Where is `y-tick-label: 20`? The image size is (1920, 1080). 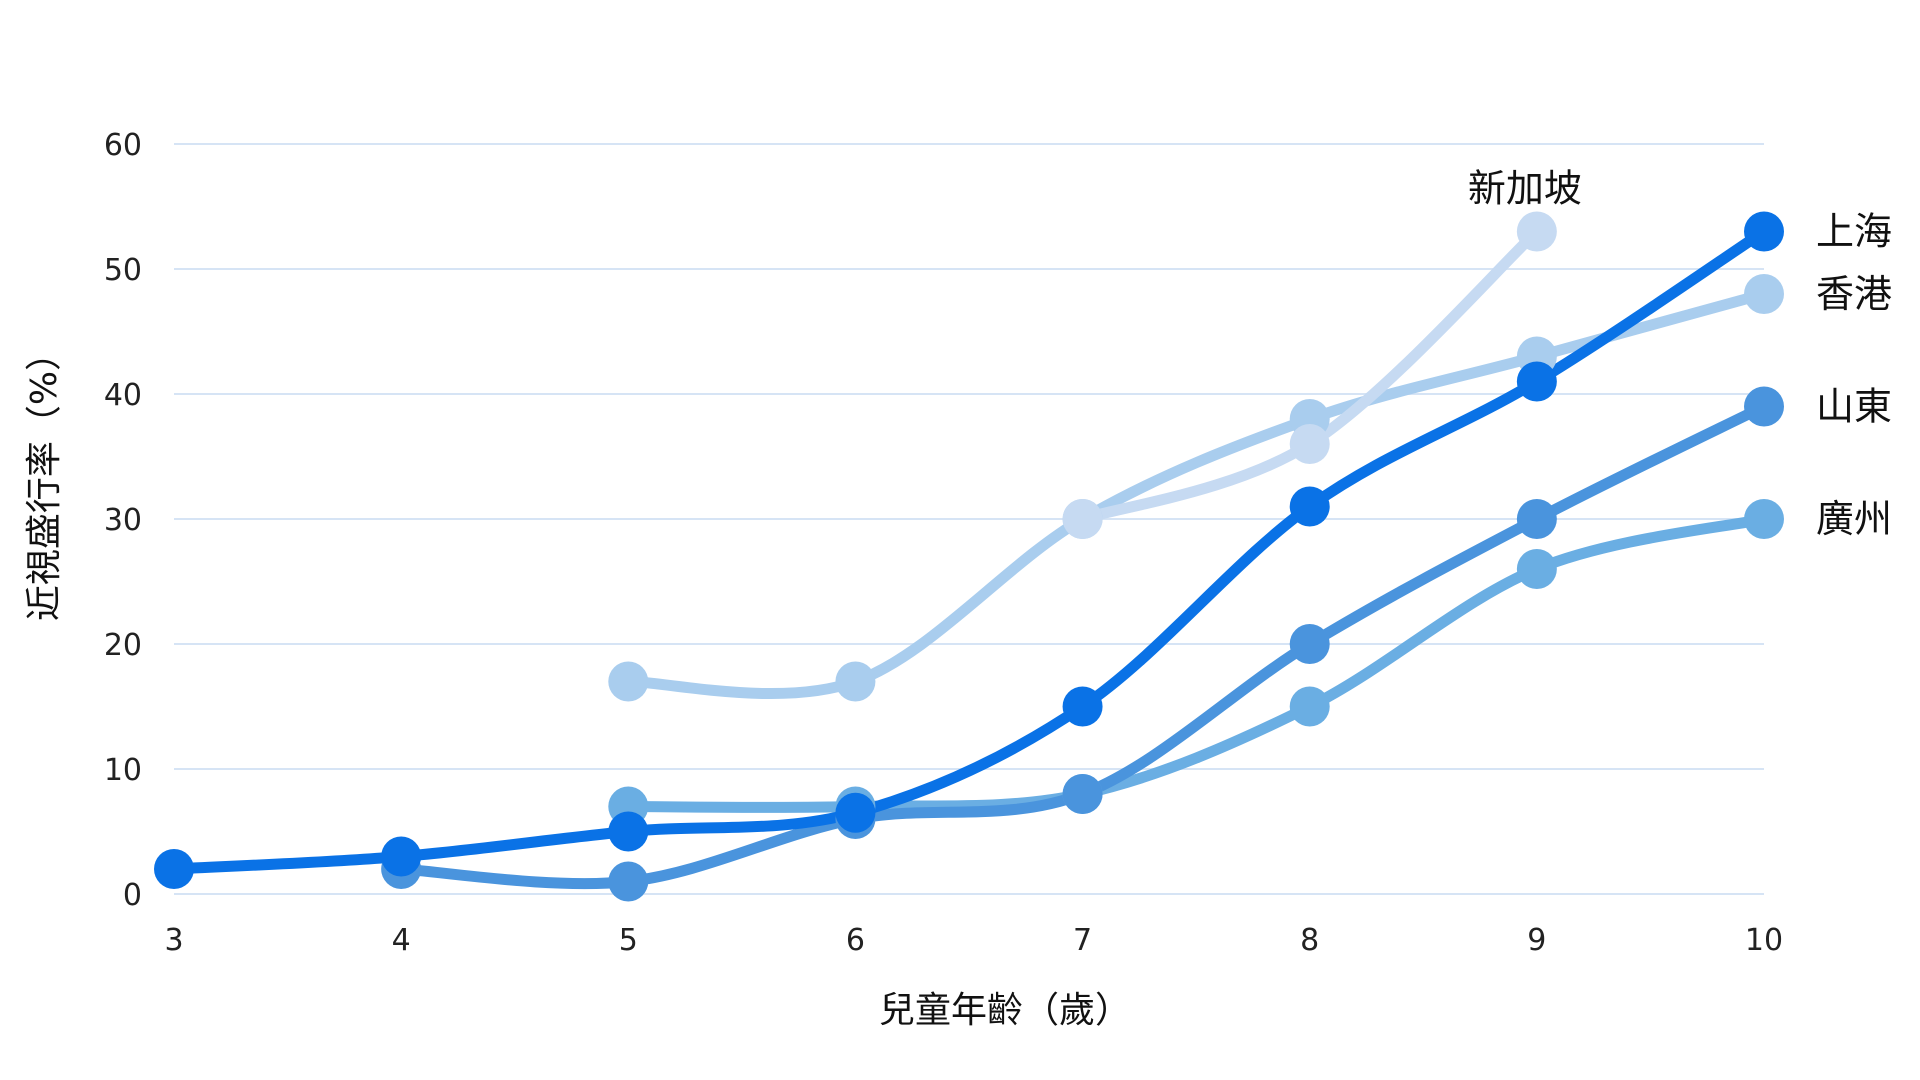
y-tick-label: 20 is located at coordinates (123, 645).